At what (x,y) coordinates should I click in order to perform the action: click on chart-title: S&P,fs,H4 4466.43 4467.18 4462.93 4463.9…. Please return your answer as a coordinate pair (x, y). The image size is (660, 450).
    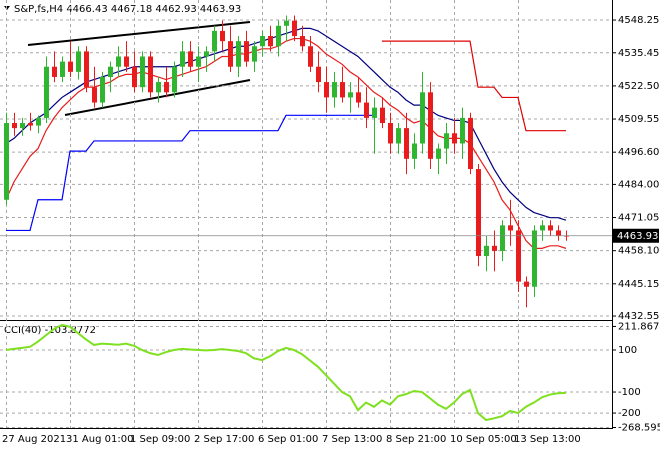
    Looking at the image, I should click on (127, 9).